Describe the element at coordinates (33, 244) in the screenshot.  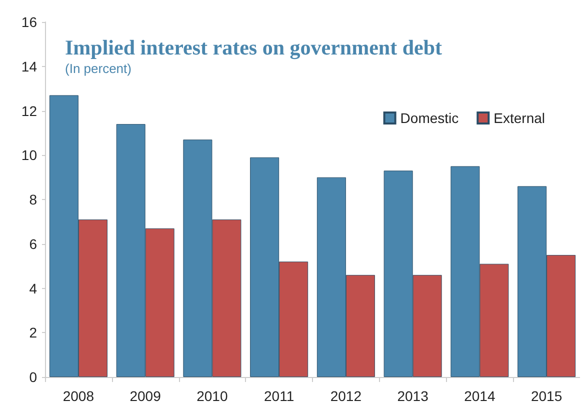
I see `y-tick-label: 6` at that location.